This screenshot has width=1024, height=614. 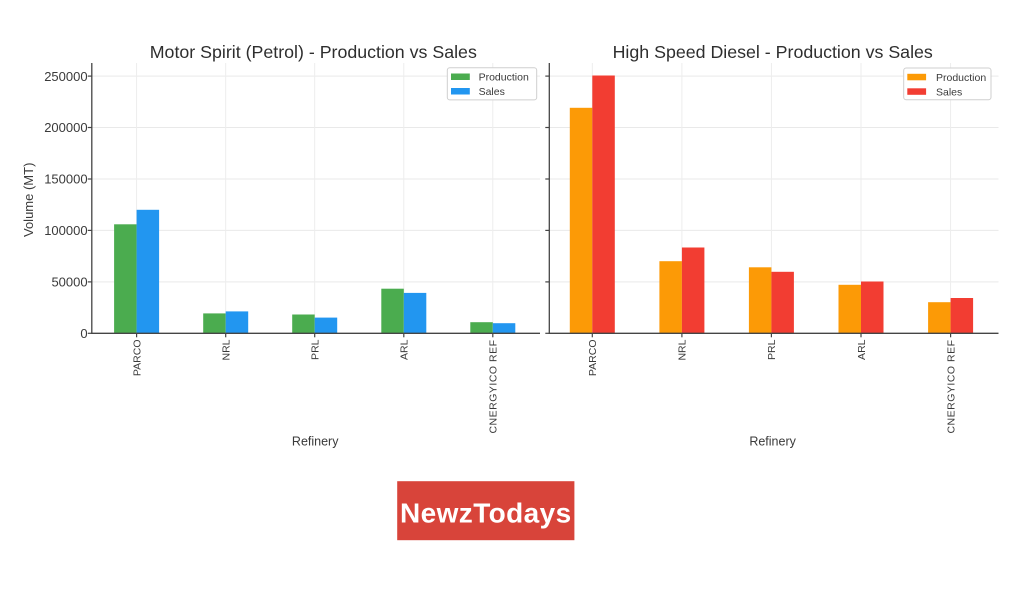 I want to click on svg-text:High Speed Diesel - Production: High Speed Diesel - Production vs Sales, so click(x=773, y=52).